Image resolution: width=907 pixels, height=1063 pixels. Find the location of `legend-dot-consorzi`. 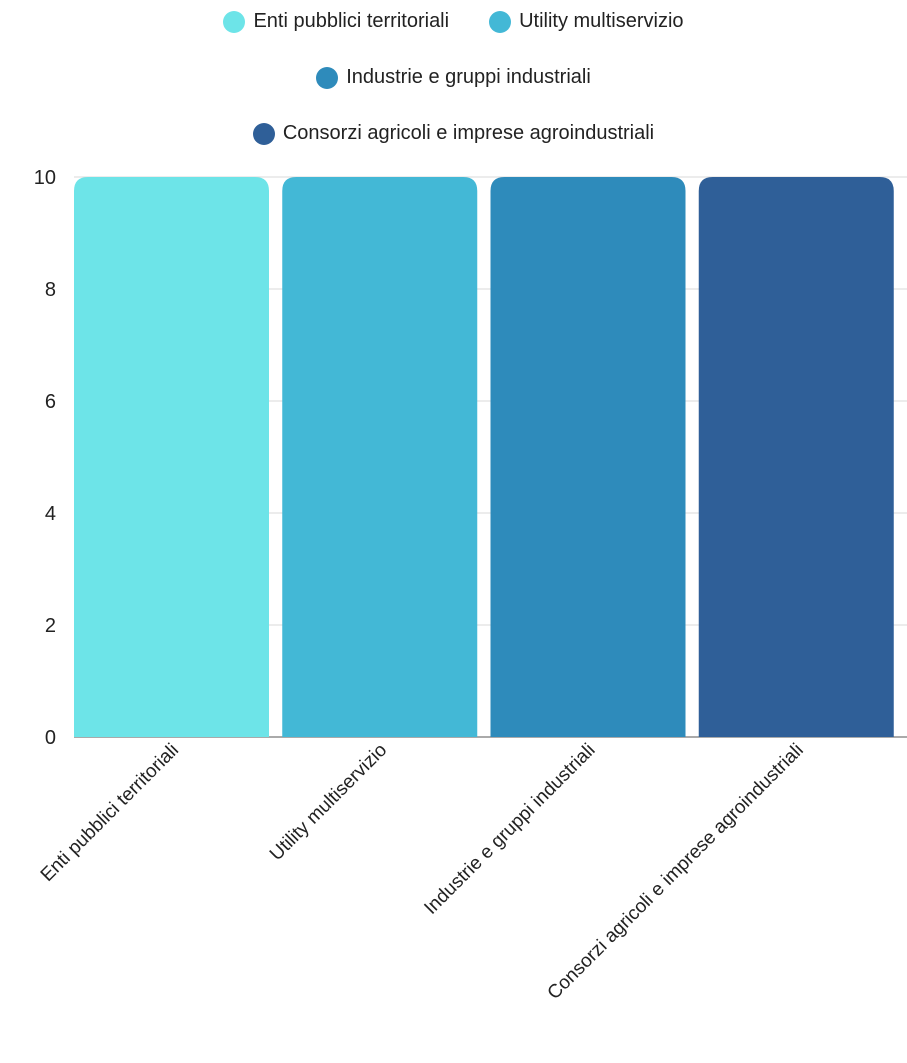

legend-dot-consorzi is located at coordinates (263, 133).